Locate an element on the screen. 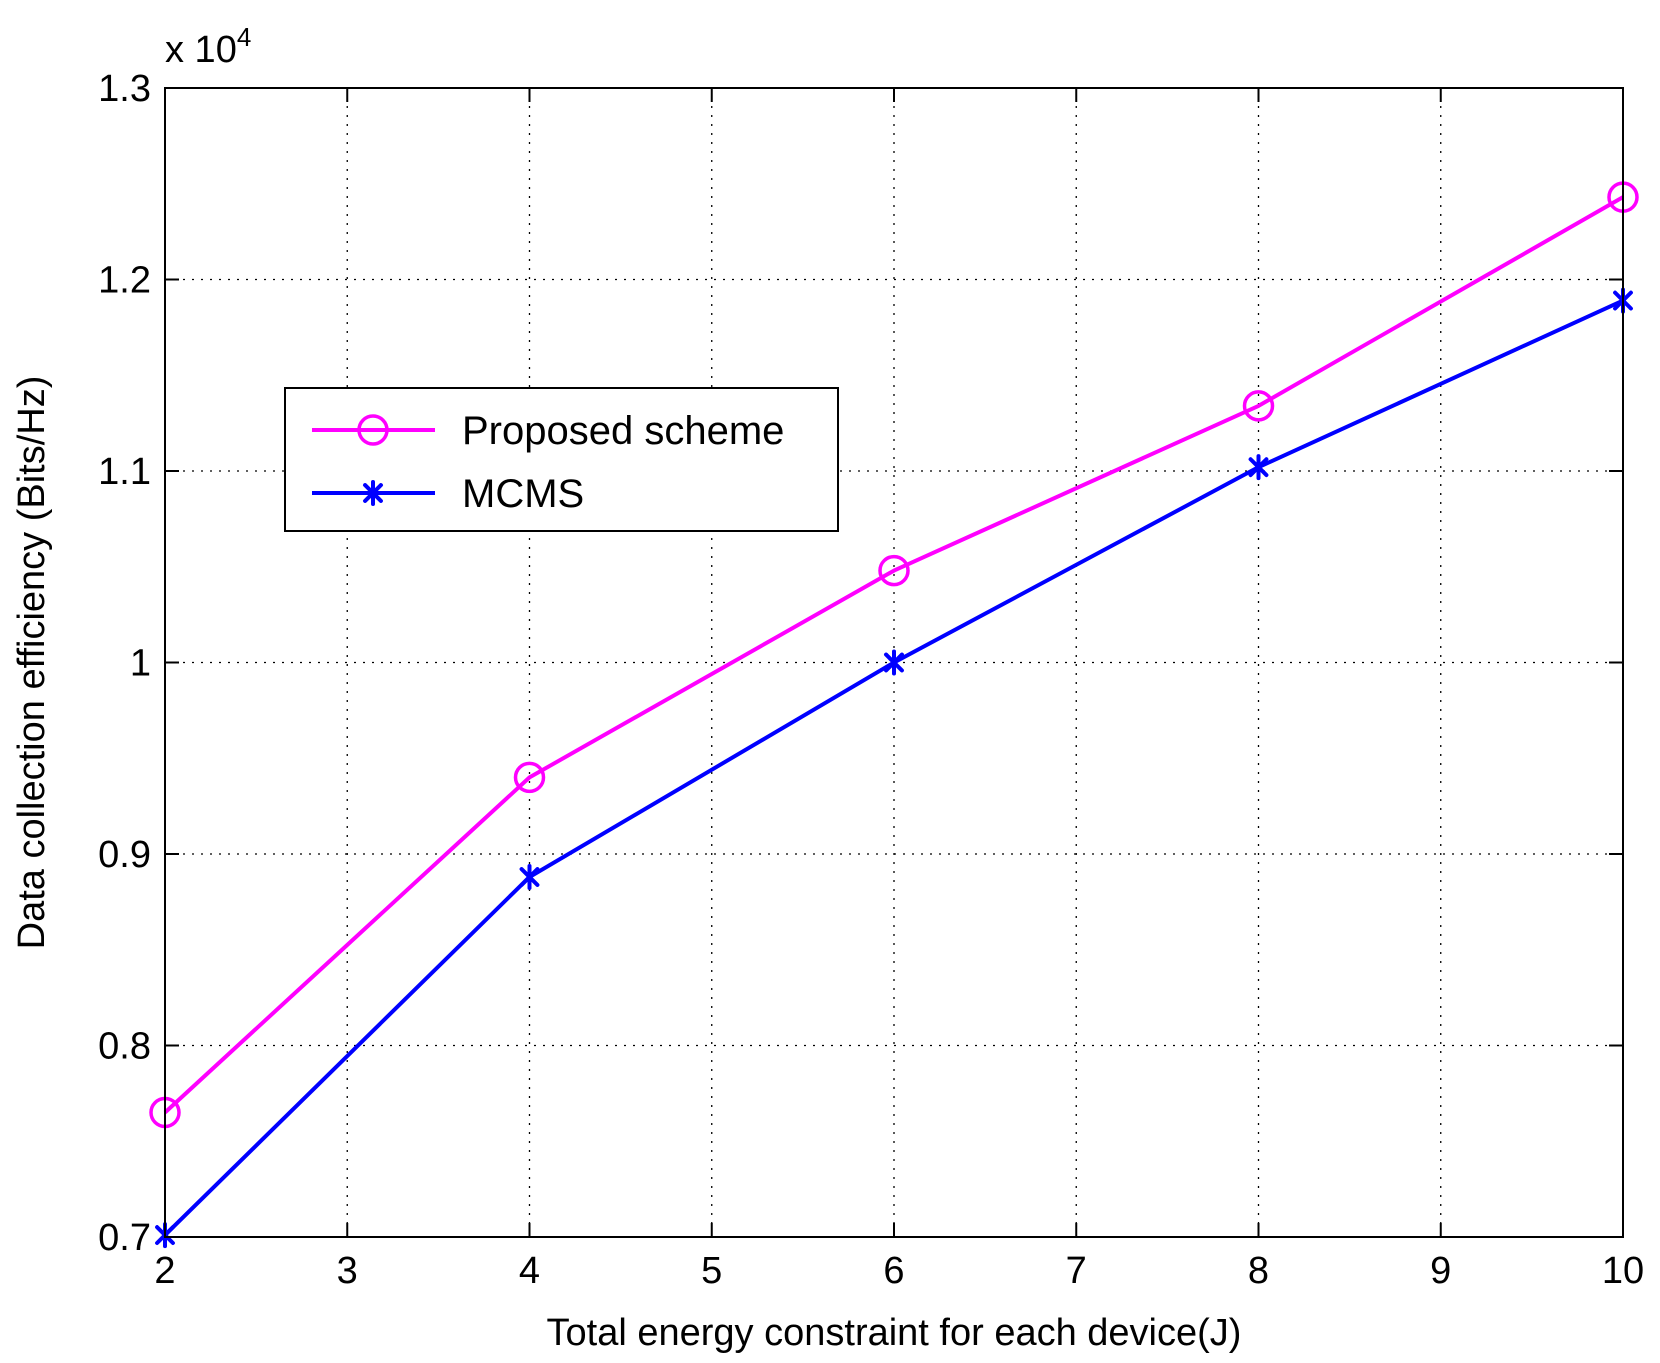 Image resolution: width=1660 pixels, height=1363 pixels. legend: Proposed scheme MCMS is located at coordinates (561, 459).